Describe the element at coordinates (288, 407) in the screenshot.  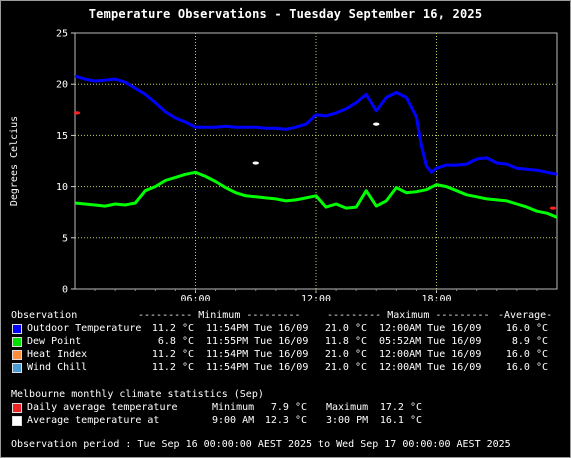
I see `climate-col2: 7.9 °C` at that location.